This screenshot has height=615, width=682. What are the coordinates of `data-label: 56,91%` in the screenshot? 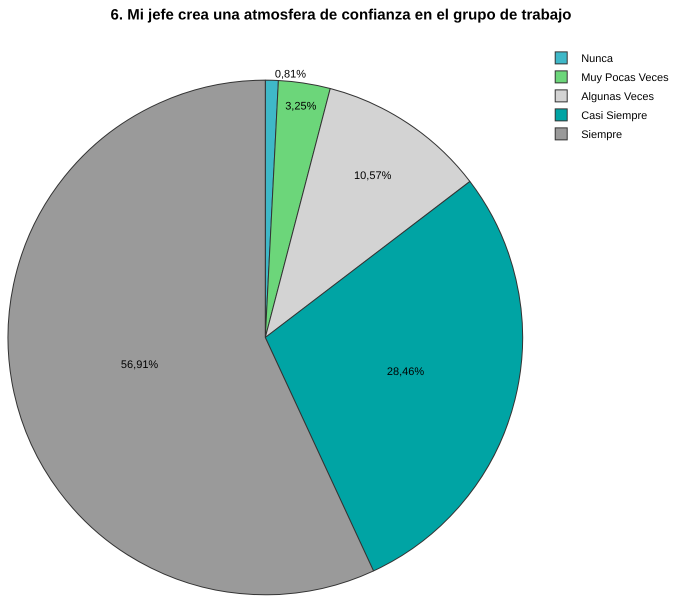 It's located at (139, 365).